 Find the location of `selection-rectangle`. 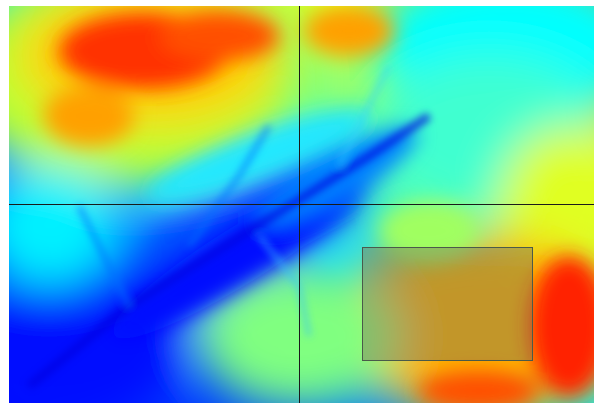

selection-rectangle is located at coordinates (447, 304).